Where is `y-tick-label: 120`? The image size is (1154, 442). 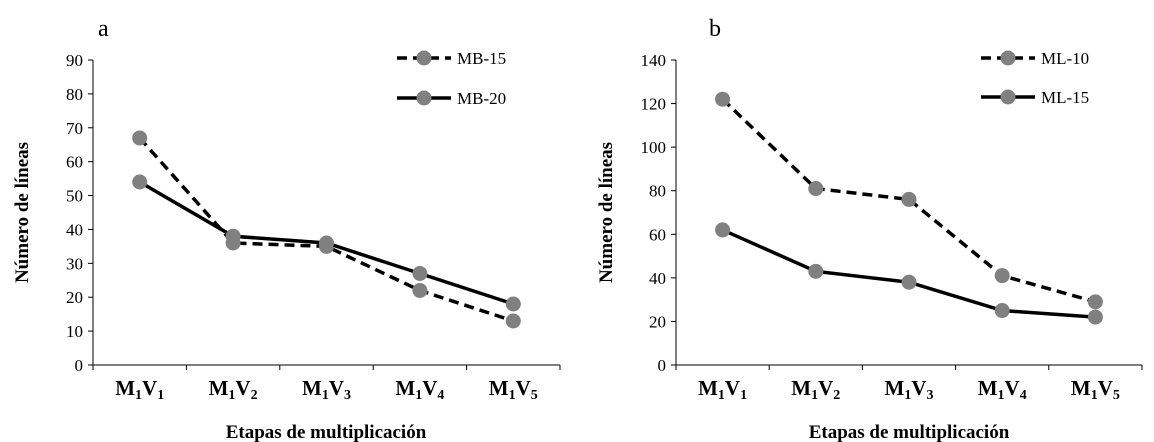 y-tick-label: 120 is located at coordinates (654, 104).